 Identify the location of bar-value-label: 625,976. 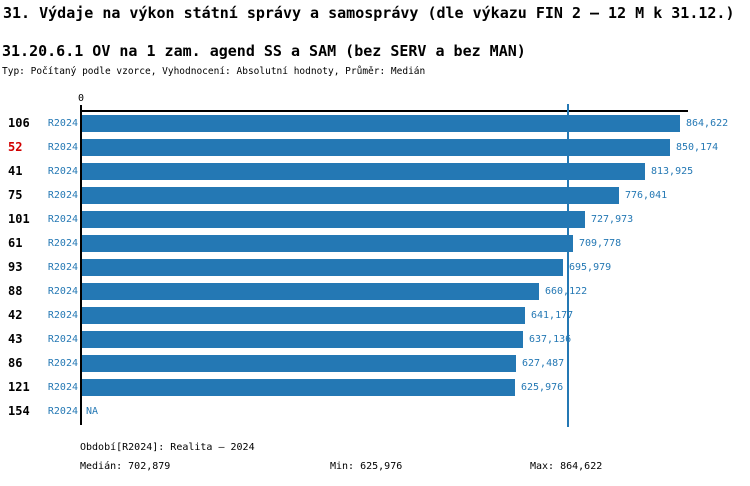
(542, 387).